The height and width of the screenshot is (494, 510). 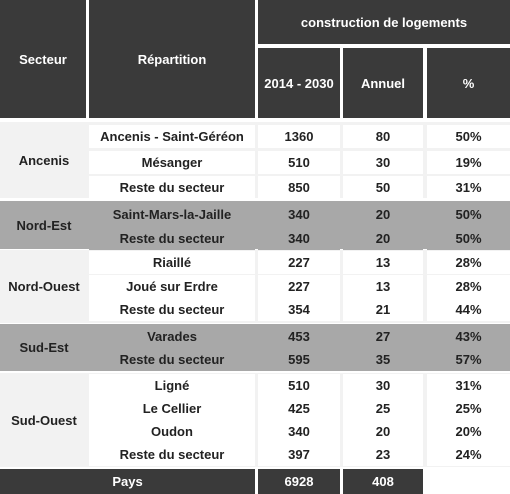 I want to click on cell-annuel: 25, so click(x=383, y=408).